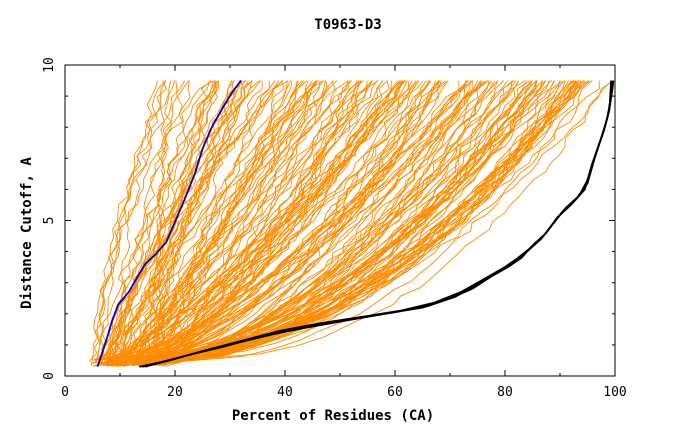 The width and height of the screenshot is (680, 440). What do you see at coordinates (49, 221) in the screenshot?
I see `y-tick-label: 5` at bounding box center [49, 221].